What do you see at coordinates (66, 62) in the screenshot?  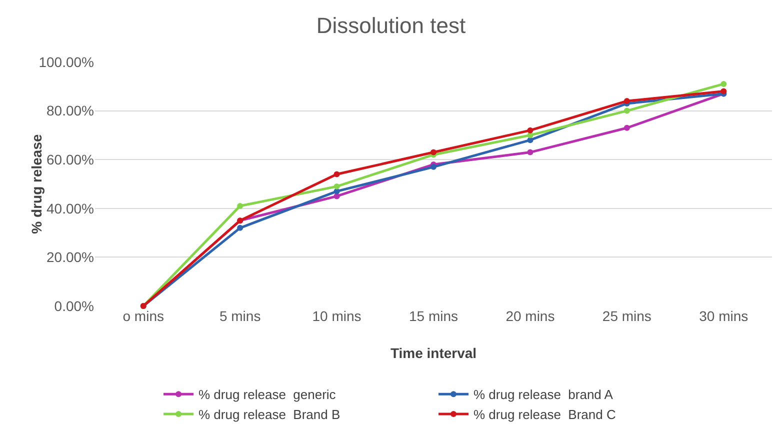 I see `y-tick-label: 100.00%` at bounding box center [66, 62].